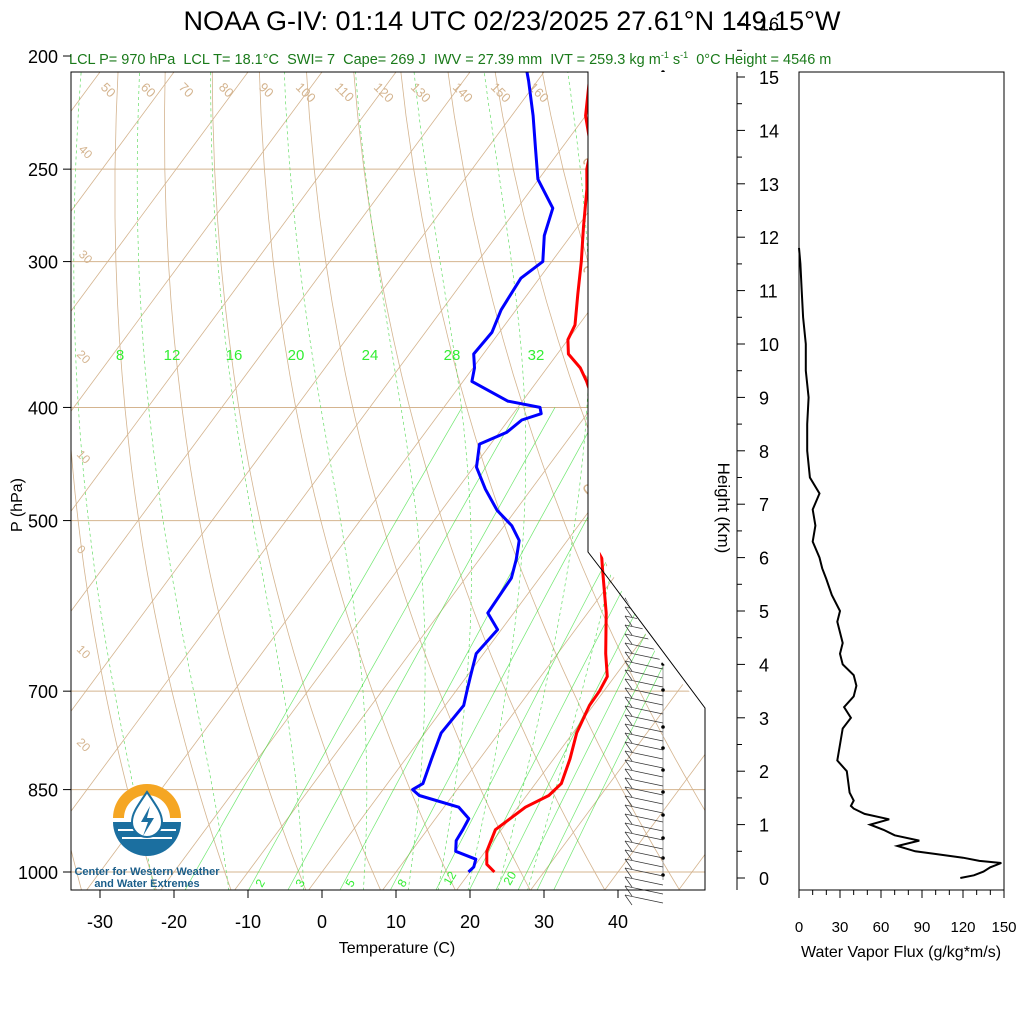 Image resolution: width=1024 pixels, height=1024 pixels. Describe the element at coordinates (17, 505) in the screenshot. I see `y-axis-label: P (hPa)` at that location.